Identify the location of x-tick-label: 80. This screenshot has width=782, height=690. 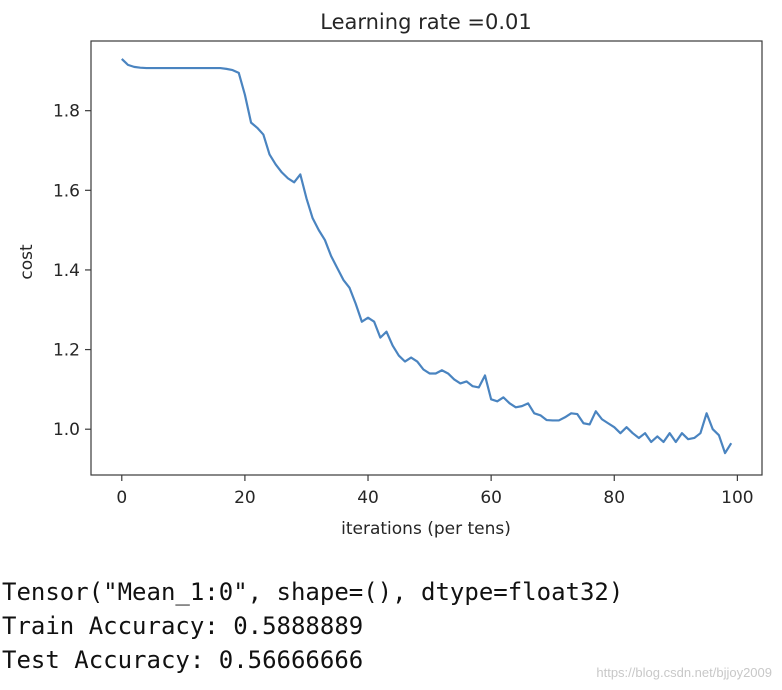
(614, 498).